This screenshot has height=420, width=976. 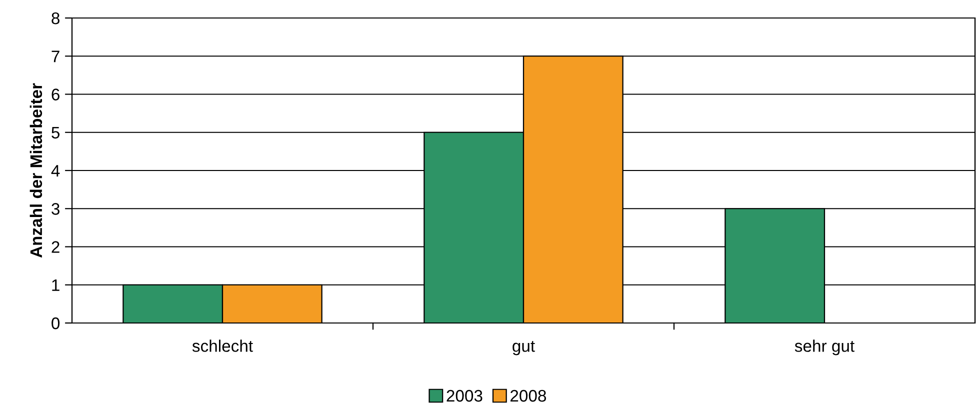 I want to click on x-tick-label: schlecht, so click(x=222, y=346).